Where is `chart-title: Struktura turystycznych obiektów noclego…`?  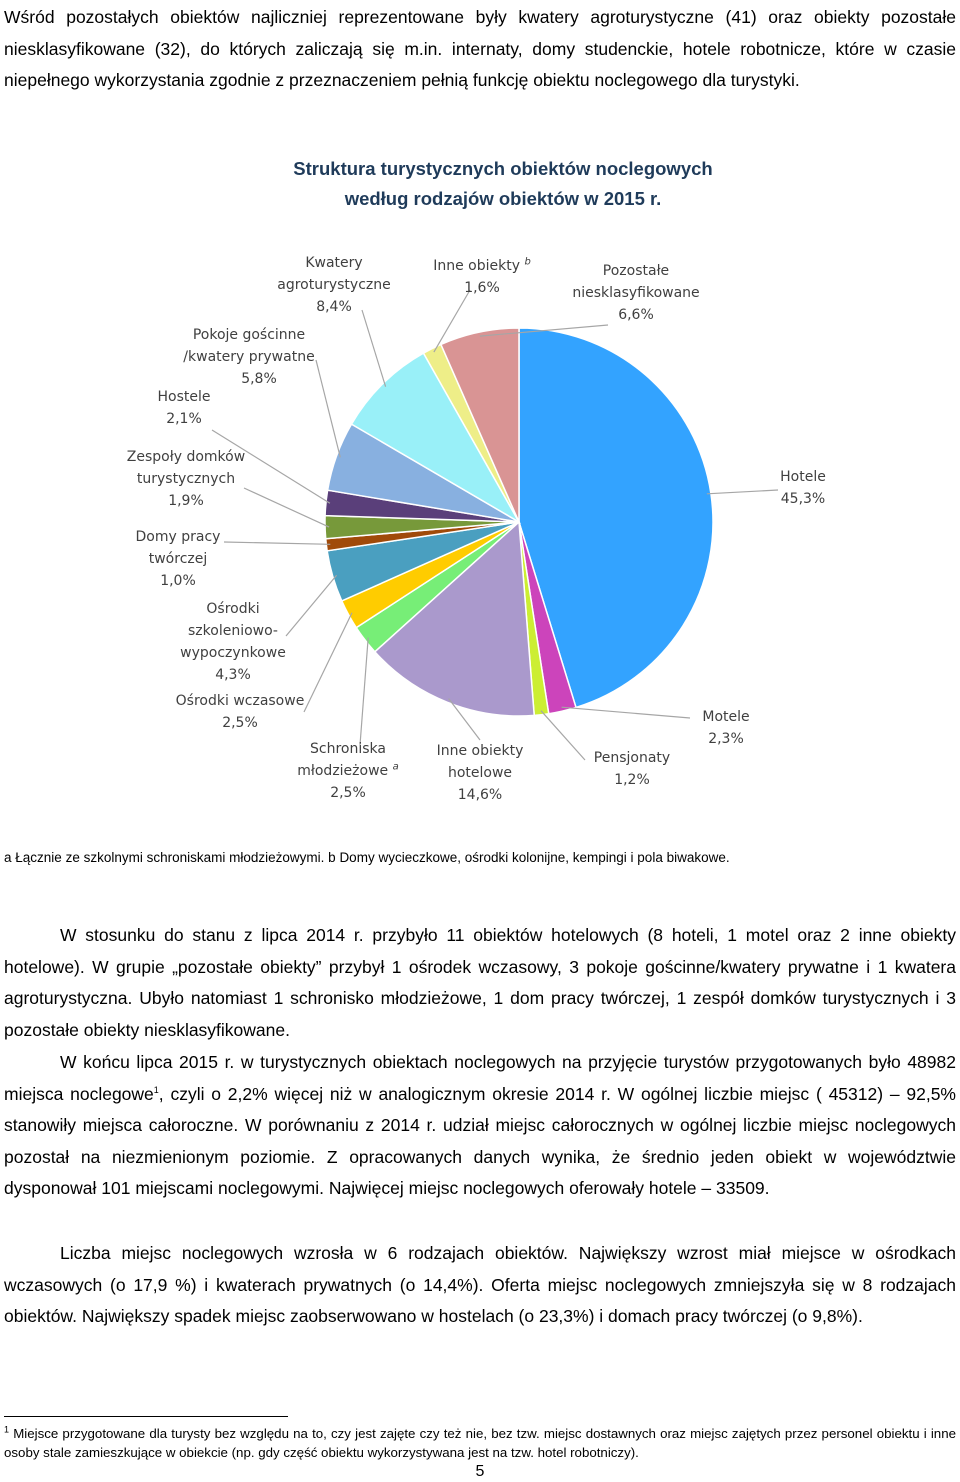 chart-title: Struktura turystycznych obiektów noclego… is located at coordinates (480, 184).